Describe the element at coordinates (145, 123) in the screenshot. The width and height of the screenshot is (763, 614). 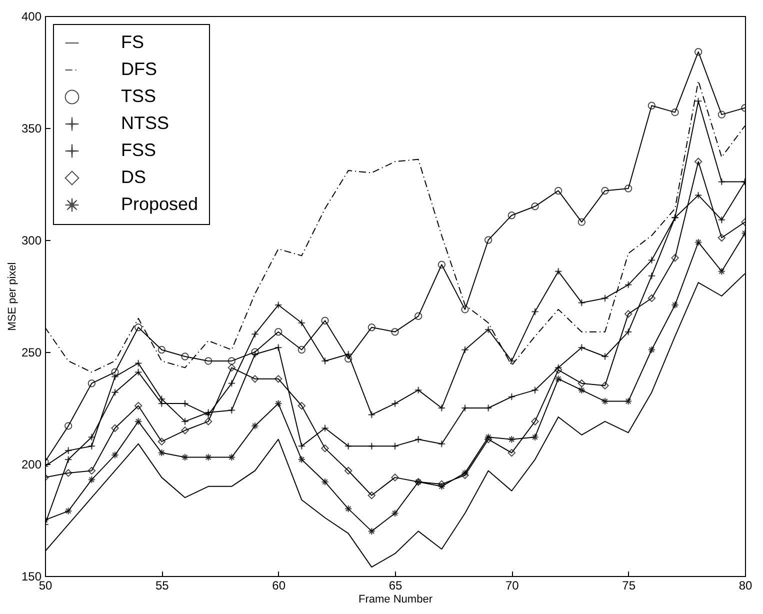
I see `legend-label: NTSS` at that location.